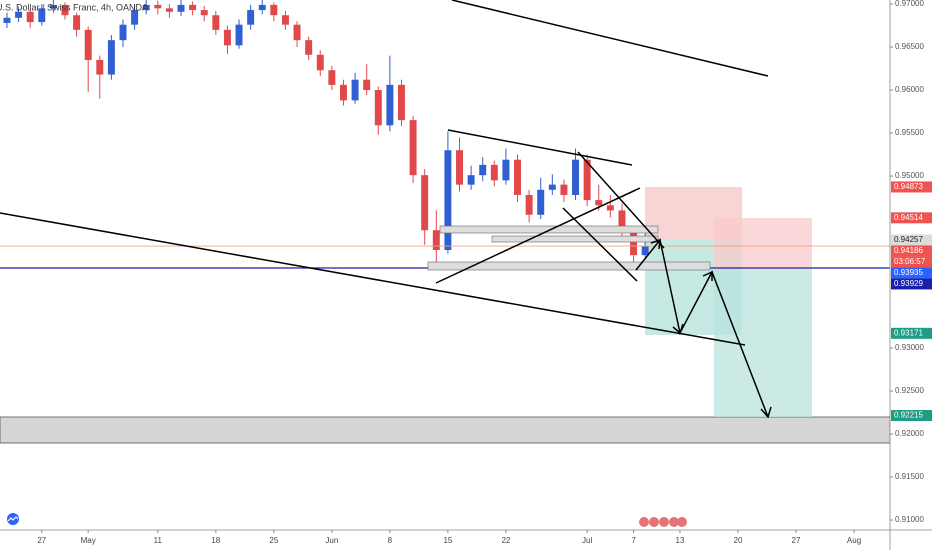 The height and width of the screenshot is (550, 932). Describe the element at coordinates (273, 540) in the screenshot. I see `x-tick-label: 25` at that location.